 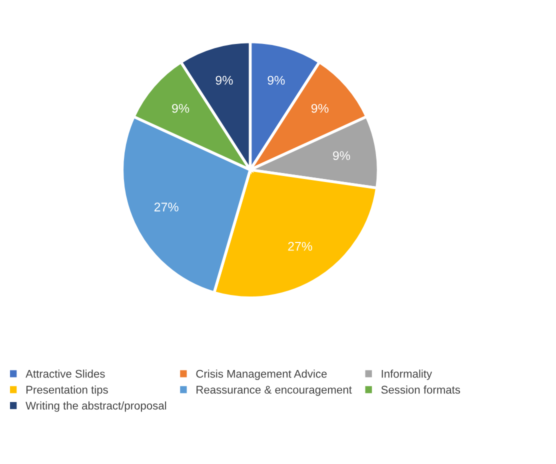 I want to click on legend-label: Informality, so click(x=407, y=375).